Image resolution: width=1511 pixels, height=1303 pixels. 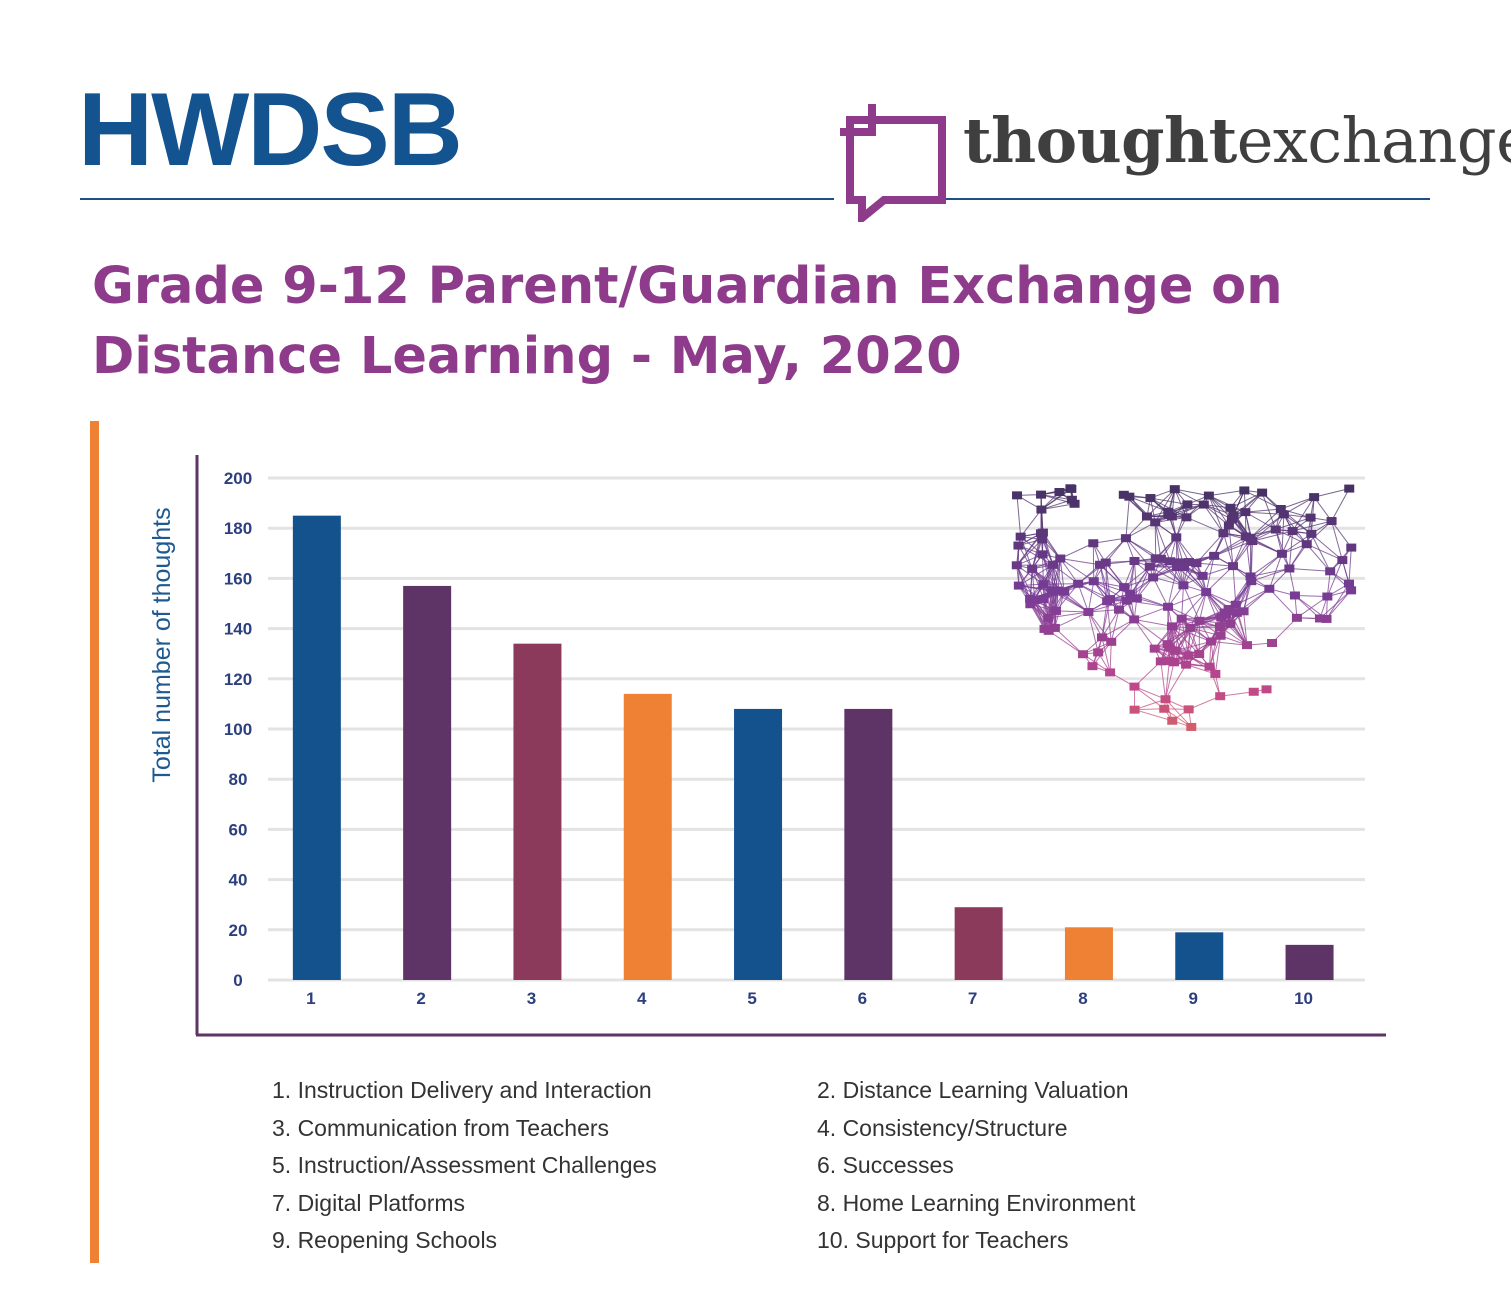 I want to click on heart-network-illustration, so click(x=1184, y=607).